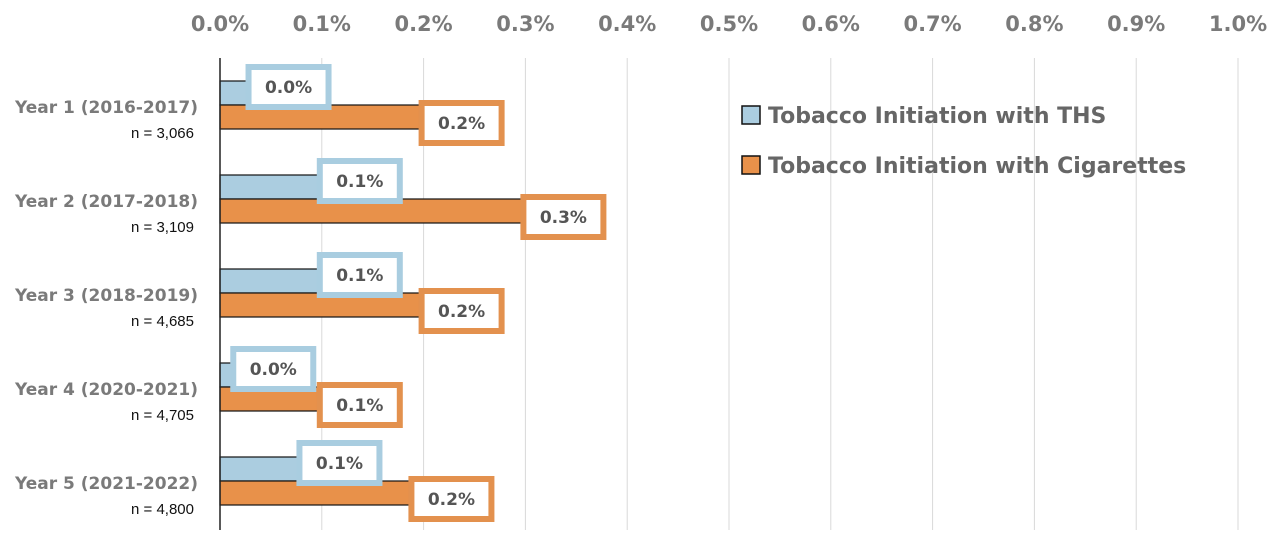 The height and width of the screenshot is (540, 1280). What do you see at coordinates (106, 108) in the screenshot?
I see `category-label: Year 1 (2016-2017)` at bounding box center [106, 108].